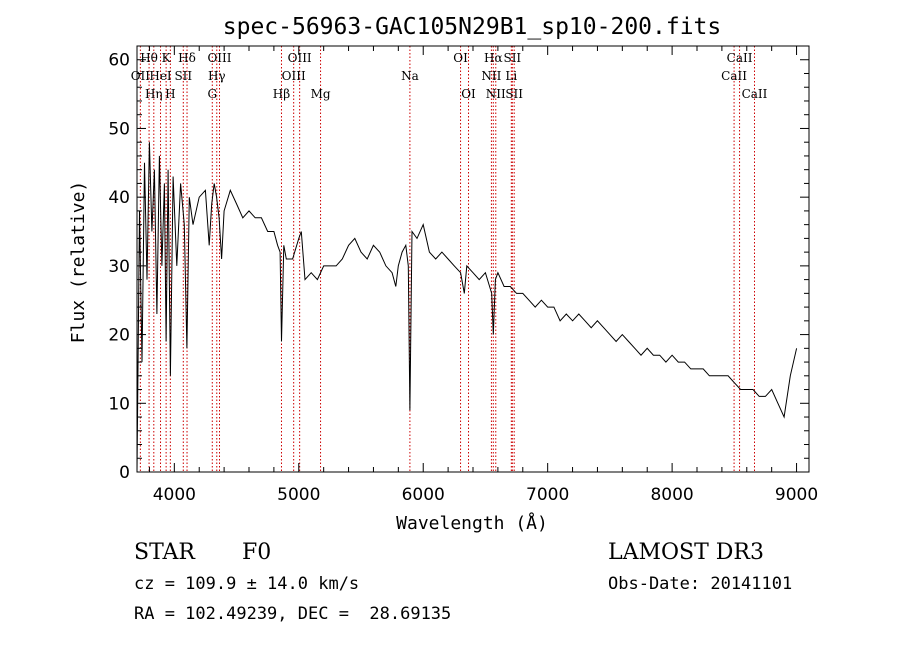 The width and height of the screenshot is (900, 649). What do you see at coordinates (293, 614) in the screenshot?
I see `ra-dec: RA = 102.49239, DEC = 28.69135` at bounding box center [293, 614].